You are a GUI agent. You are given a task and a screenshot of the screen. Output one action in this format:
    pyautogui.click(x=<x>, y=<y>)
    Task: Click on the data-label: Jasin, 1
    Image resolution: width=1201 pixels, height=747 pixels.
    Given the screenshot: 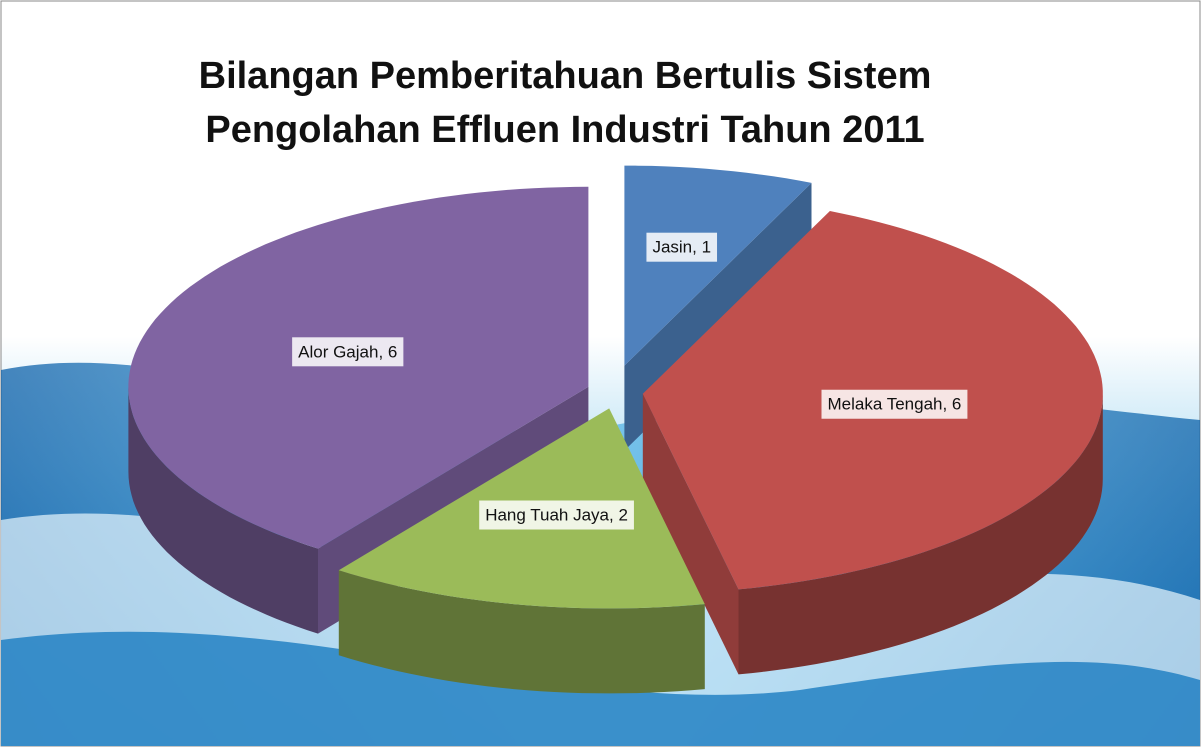 What is the action you would take?
    pyautogui.click(x=681, y=247)
    